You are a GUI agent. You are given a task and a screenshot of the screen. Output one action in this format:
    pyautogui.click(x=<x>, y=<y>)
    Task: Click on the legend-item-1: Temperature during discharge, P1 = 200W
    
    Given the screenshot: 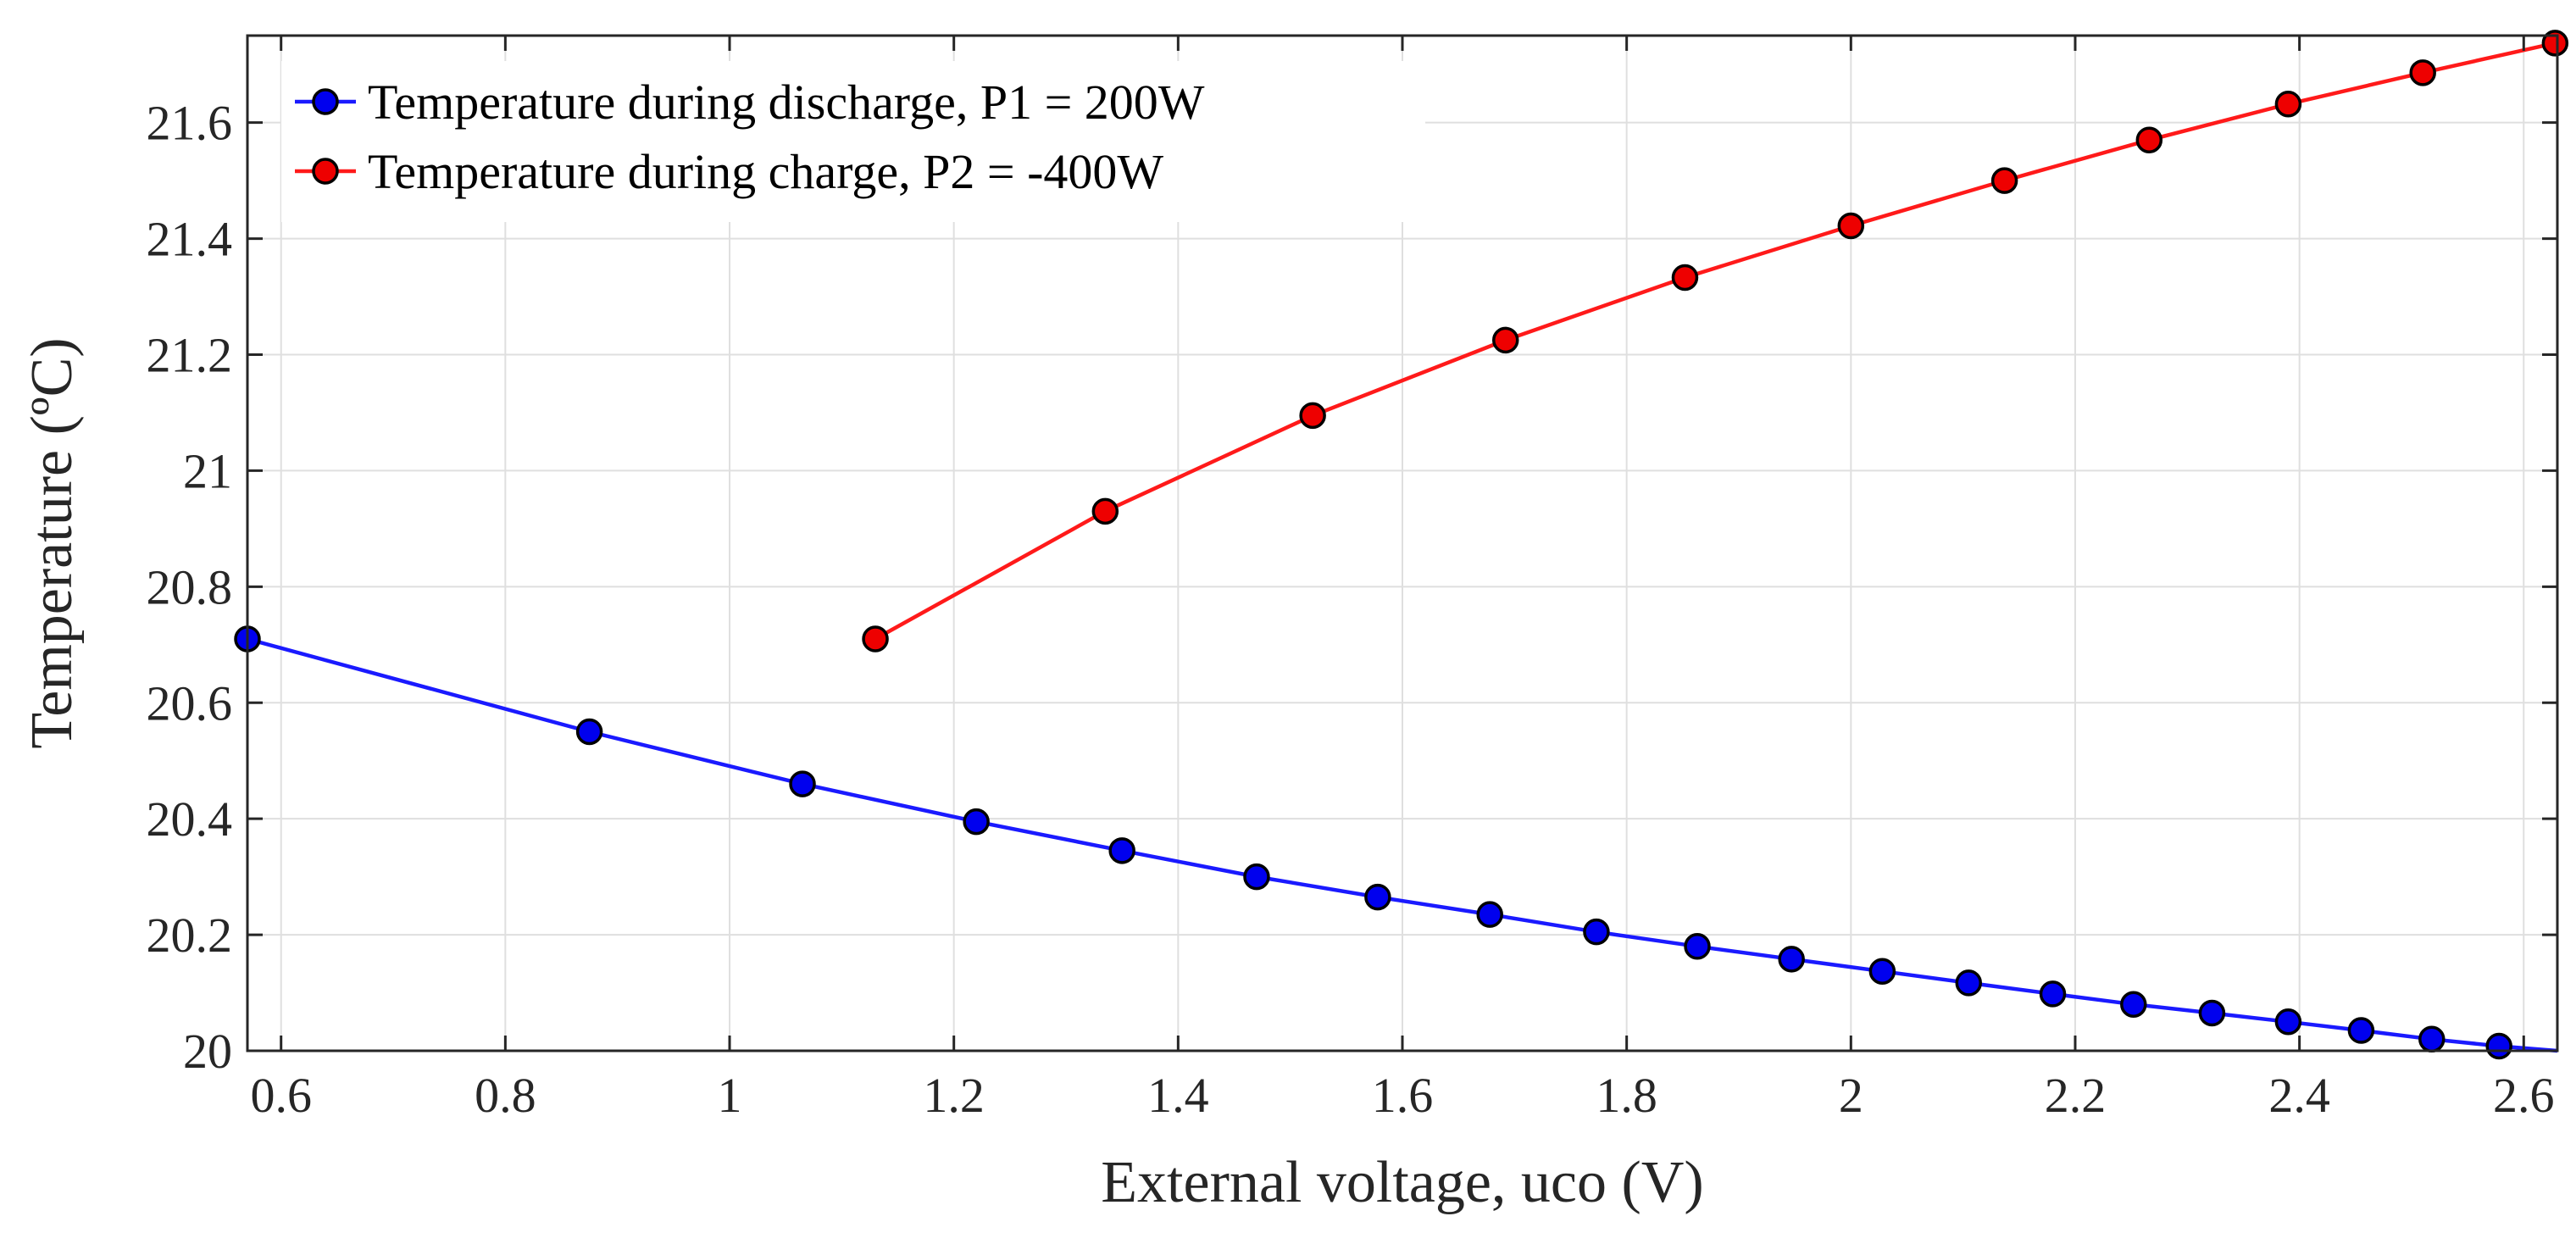 What is the action you would take?
    pyautogui.click(x=750, y=102)
    